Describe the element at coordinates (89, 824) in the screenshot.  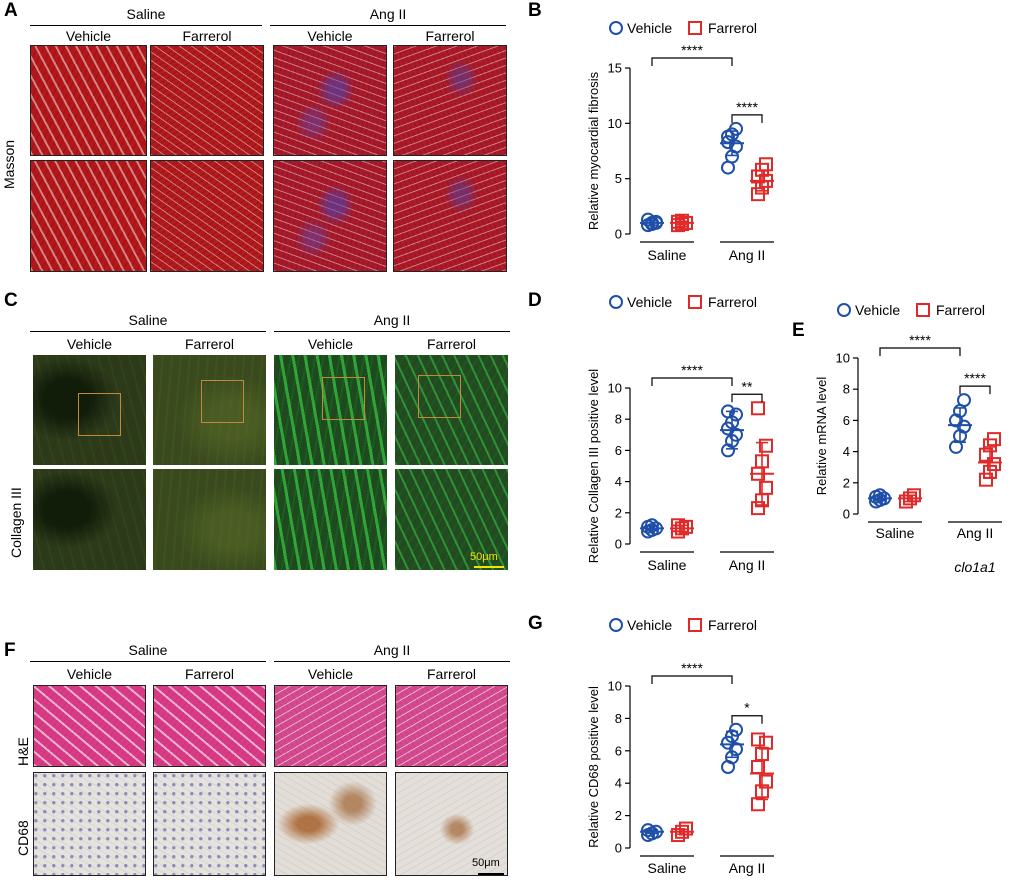
I see `micrograph-cd68-saline-vehicle` at that location.